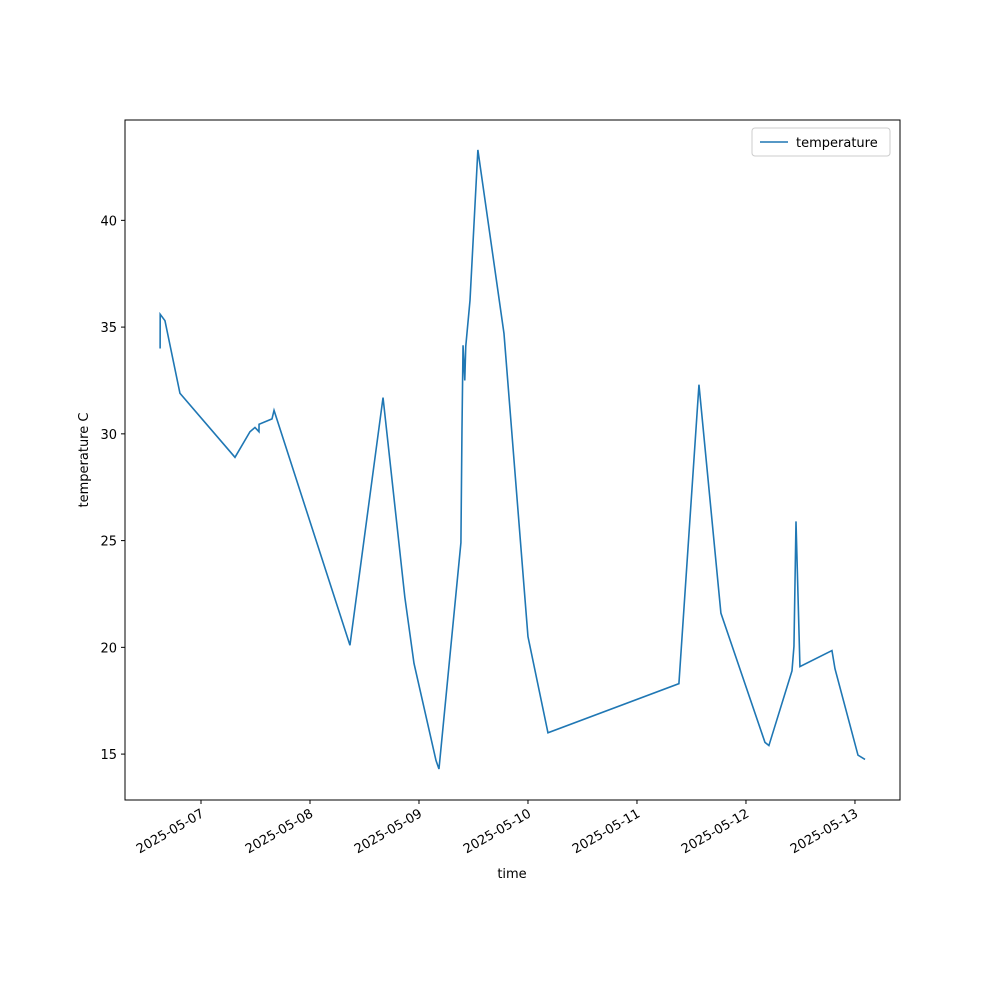 This screenshot has height=1000, width=1000. I want to click on y-tick-label: 35, so click(108, 328).